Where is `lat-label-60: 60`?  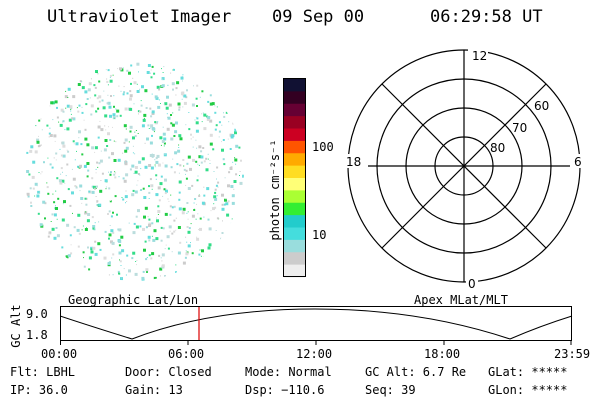
lat-label-60: 60 is located at coordinates (541, 106).